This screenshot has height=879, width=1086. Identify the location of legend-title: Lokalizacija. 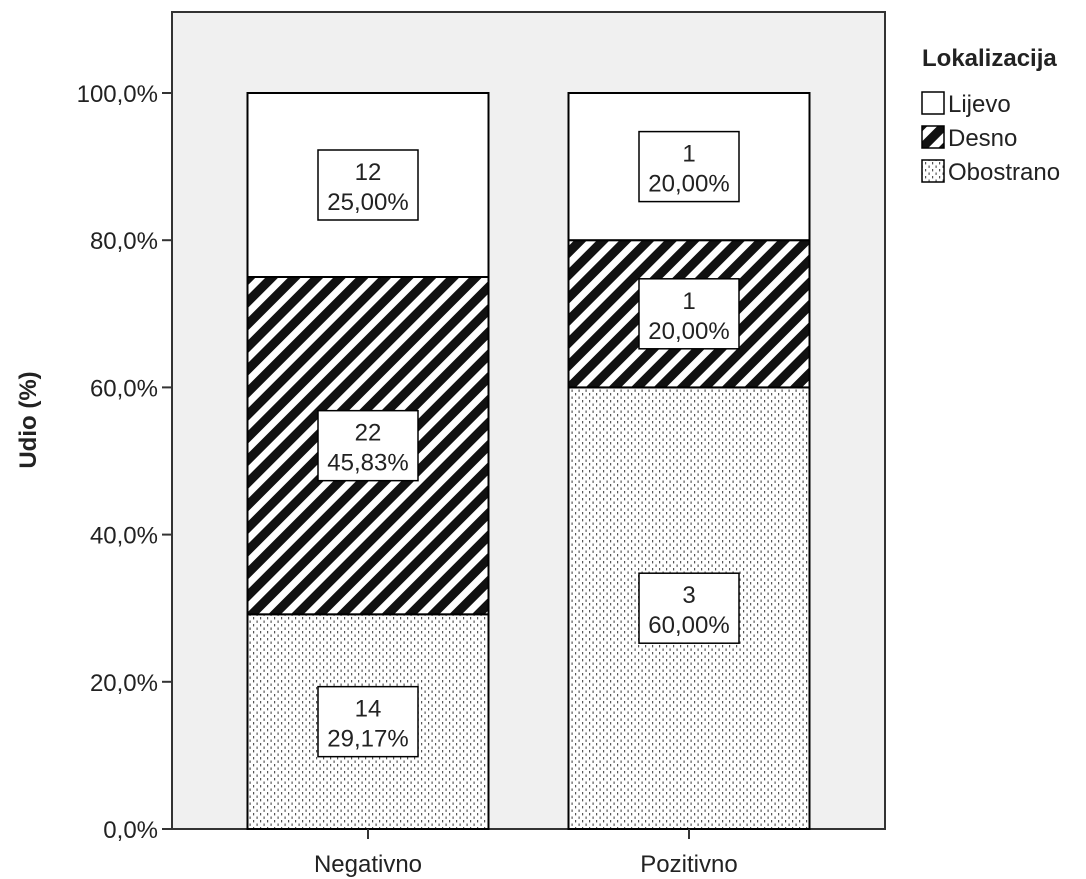
(989, 58).